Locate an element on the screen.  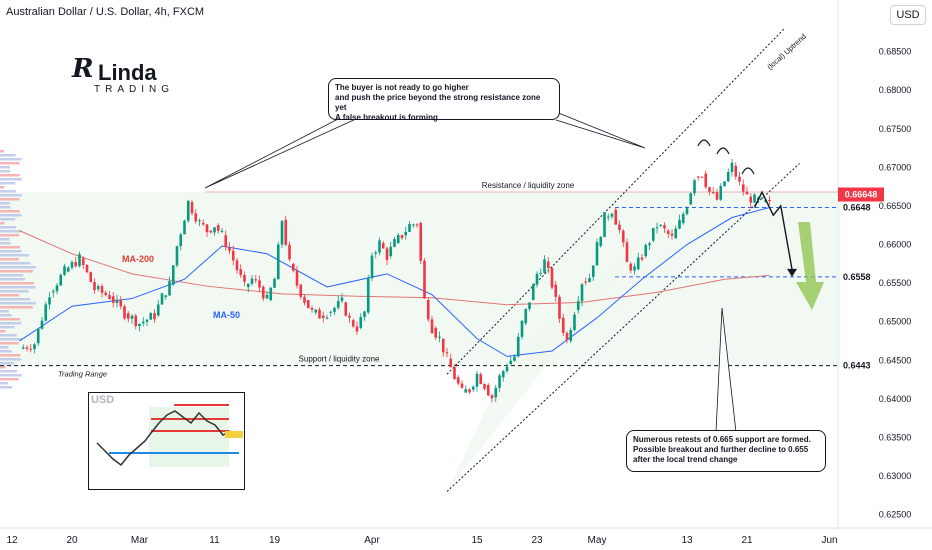
price-tick-label: 0.68000 is located at coordinates (895, 90).